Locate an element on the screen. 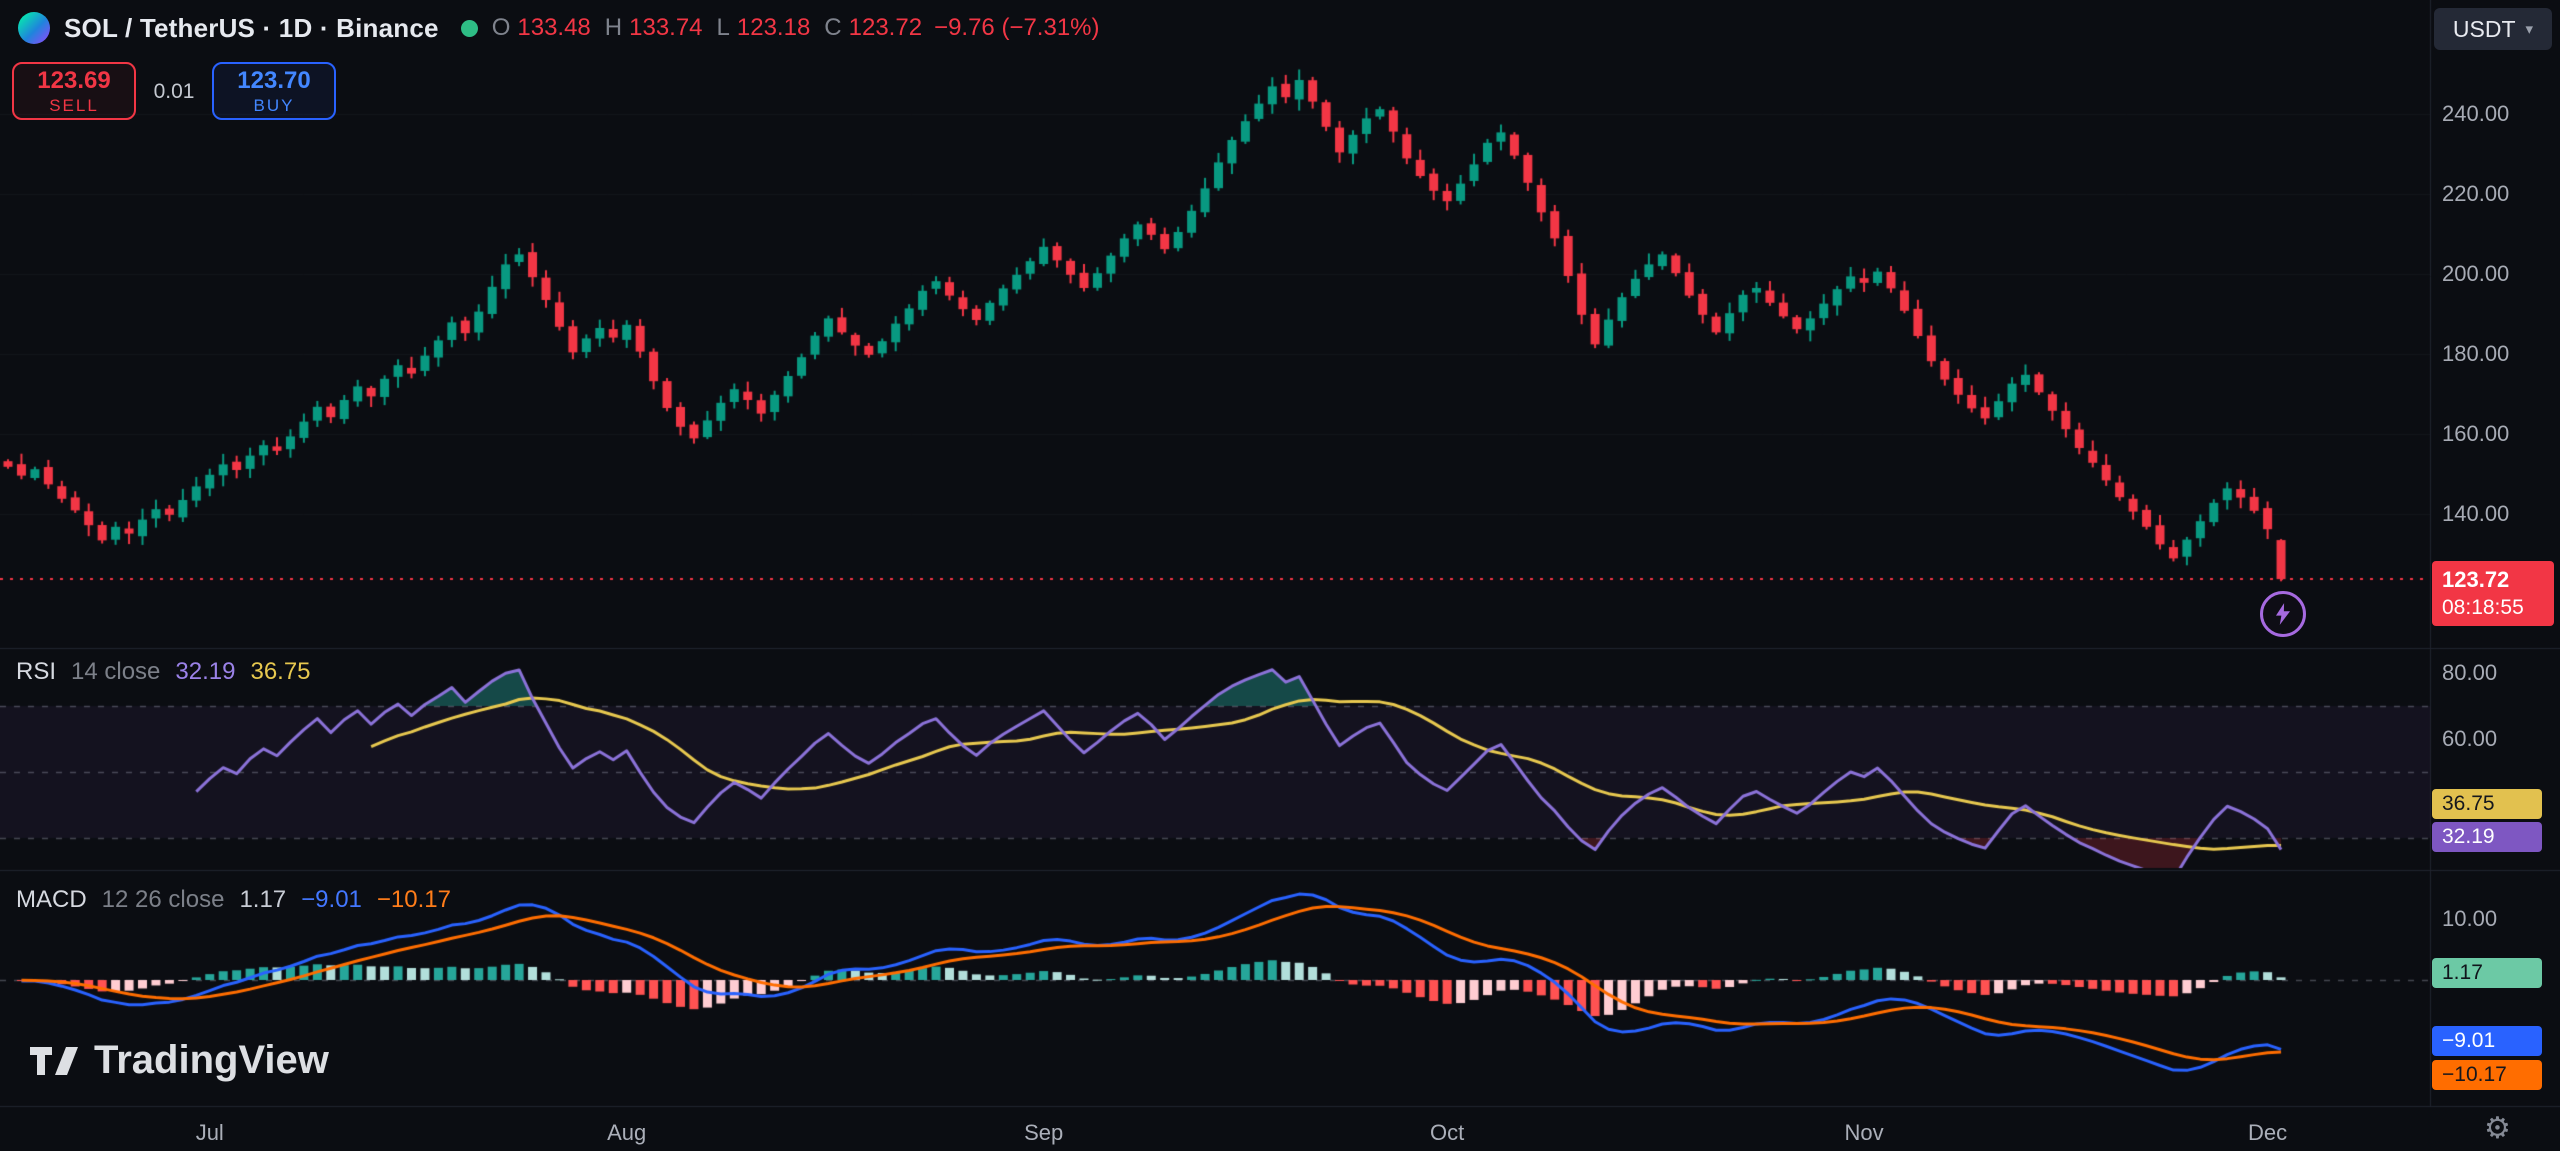 This screenshot has height=1151, width=2560. currency-label: USDT is located at coordinates (2484, 28).